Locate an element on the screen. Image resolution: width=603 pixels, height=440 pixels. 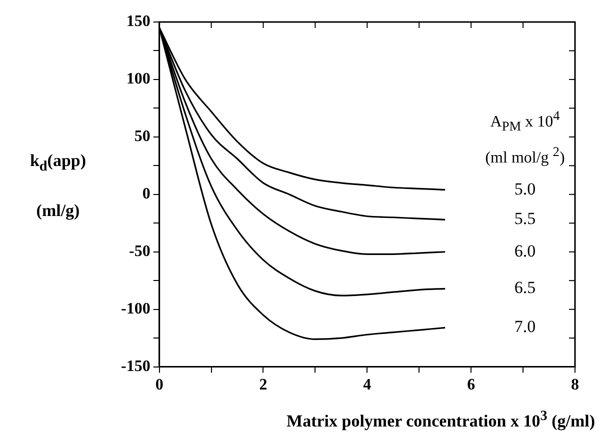
y-tick-label: 0 is located at coordinates (146, 194).